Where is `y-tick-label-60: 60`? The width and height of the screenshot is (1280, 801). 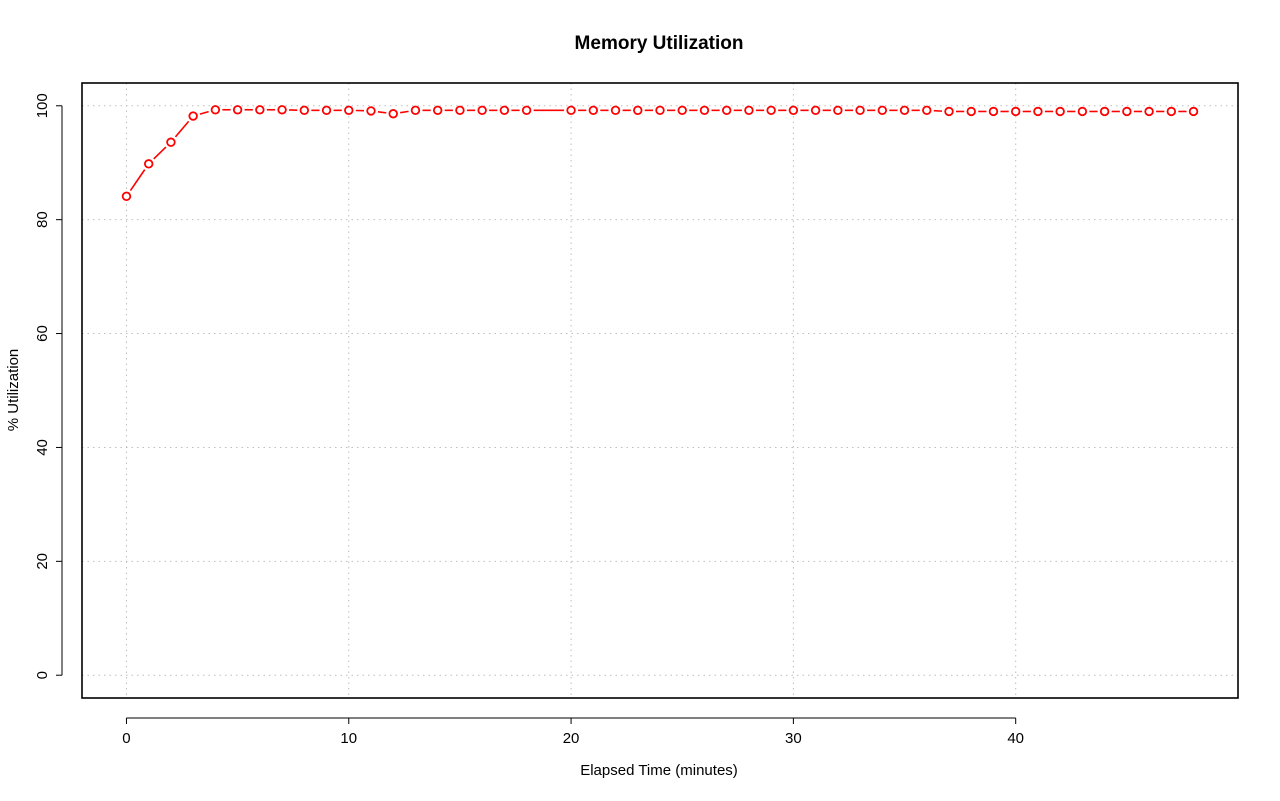
y-tick-label-60: 60 is located at coordinates (42, 333).